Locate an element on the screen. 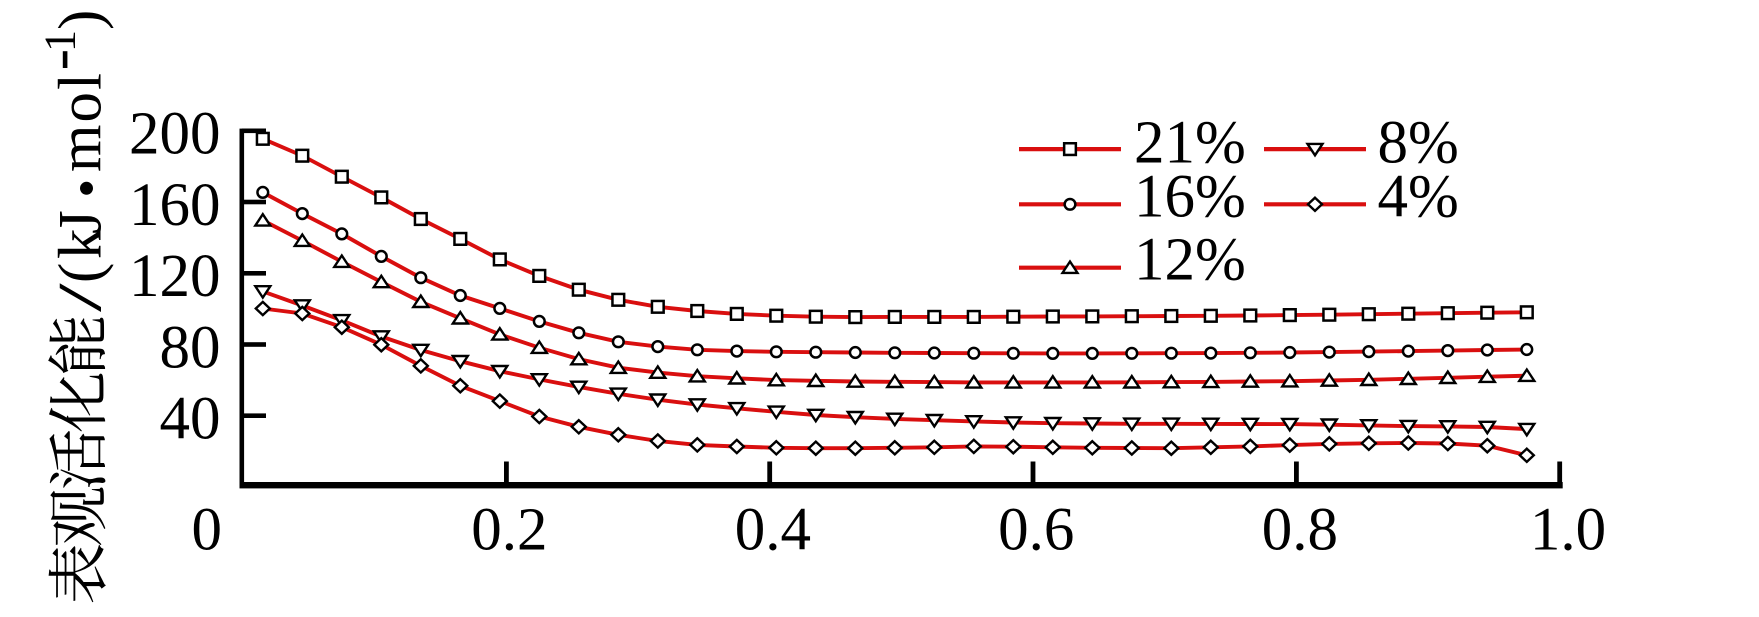 The height and width of the screenshot is (617, 1759). svg-text: 120 is located at coordinates (175, 276).